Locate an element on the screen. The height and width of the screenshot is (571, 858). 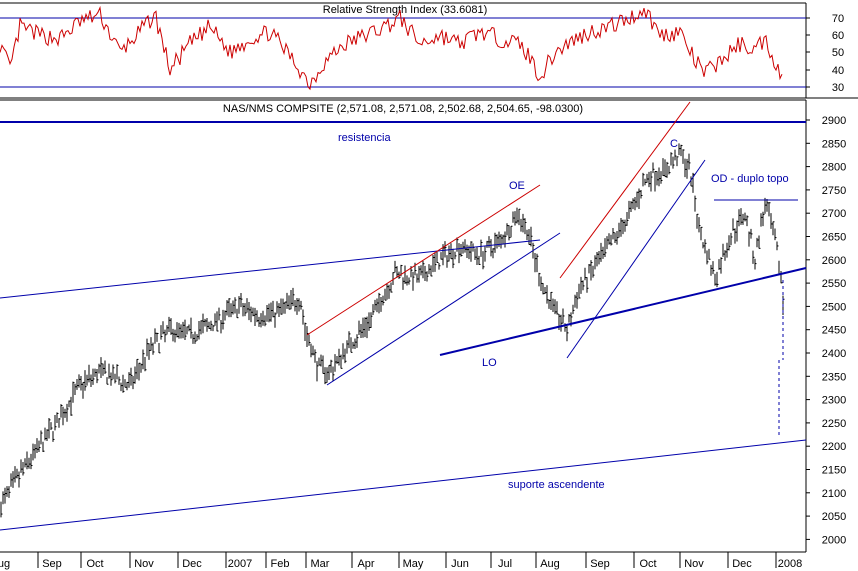
price-tick-label: 2050 is located at coordinates (834, 517).